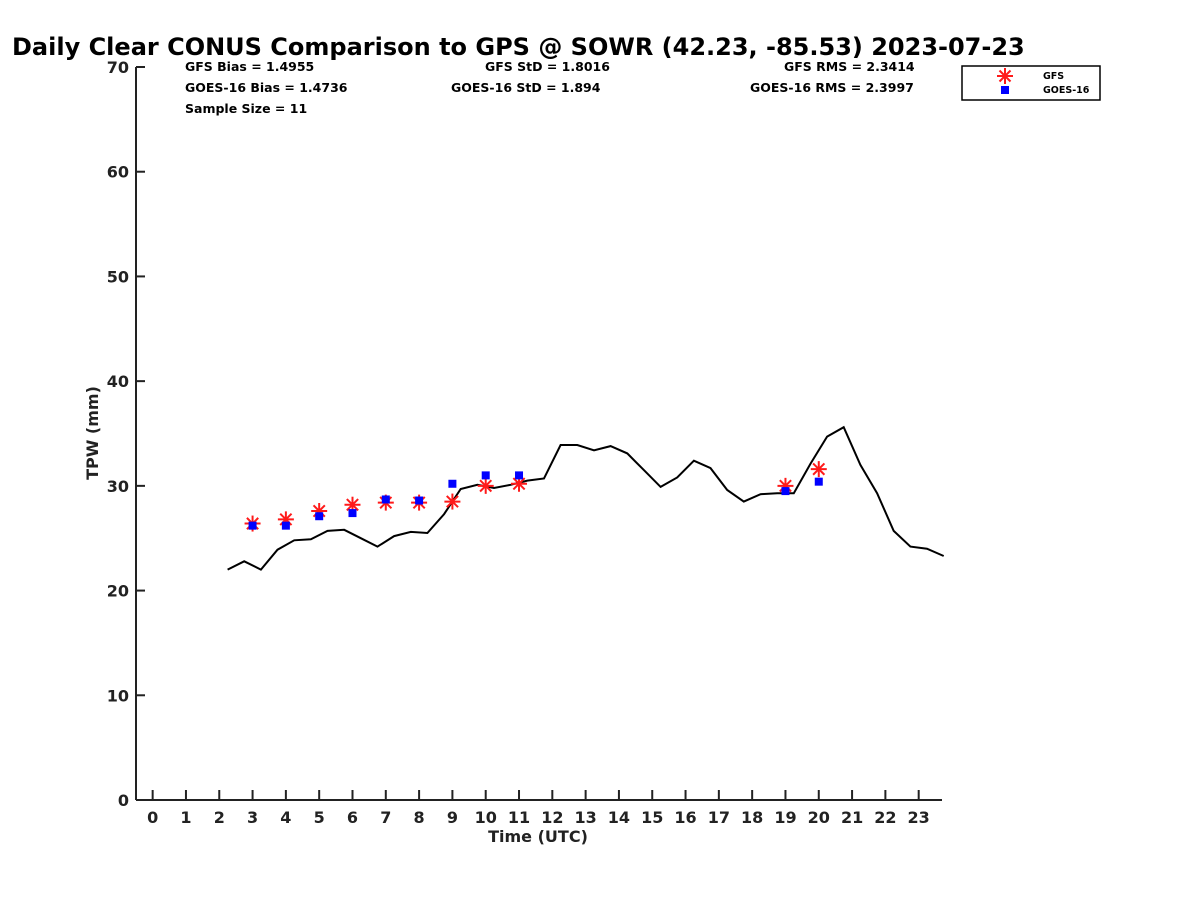  Describe the element at coordinates (852, 817) in the screenshot. I see `x-tick-label: 21` at that location.